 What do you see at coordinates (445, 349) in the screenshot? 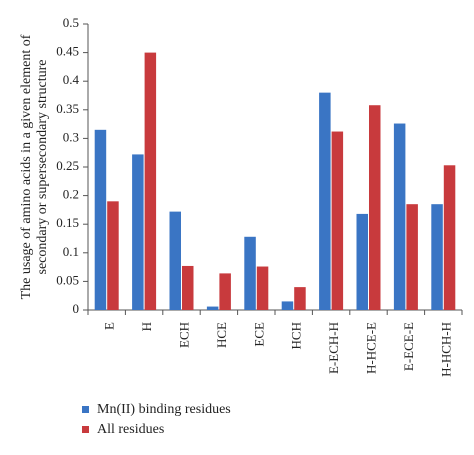
I see `x-tick-label: H-HCH-H` at bounding box center [445, 349].